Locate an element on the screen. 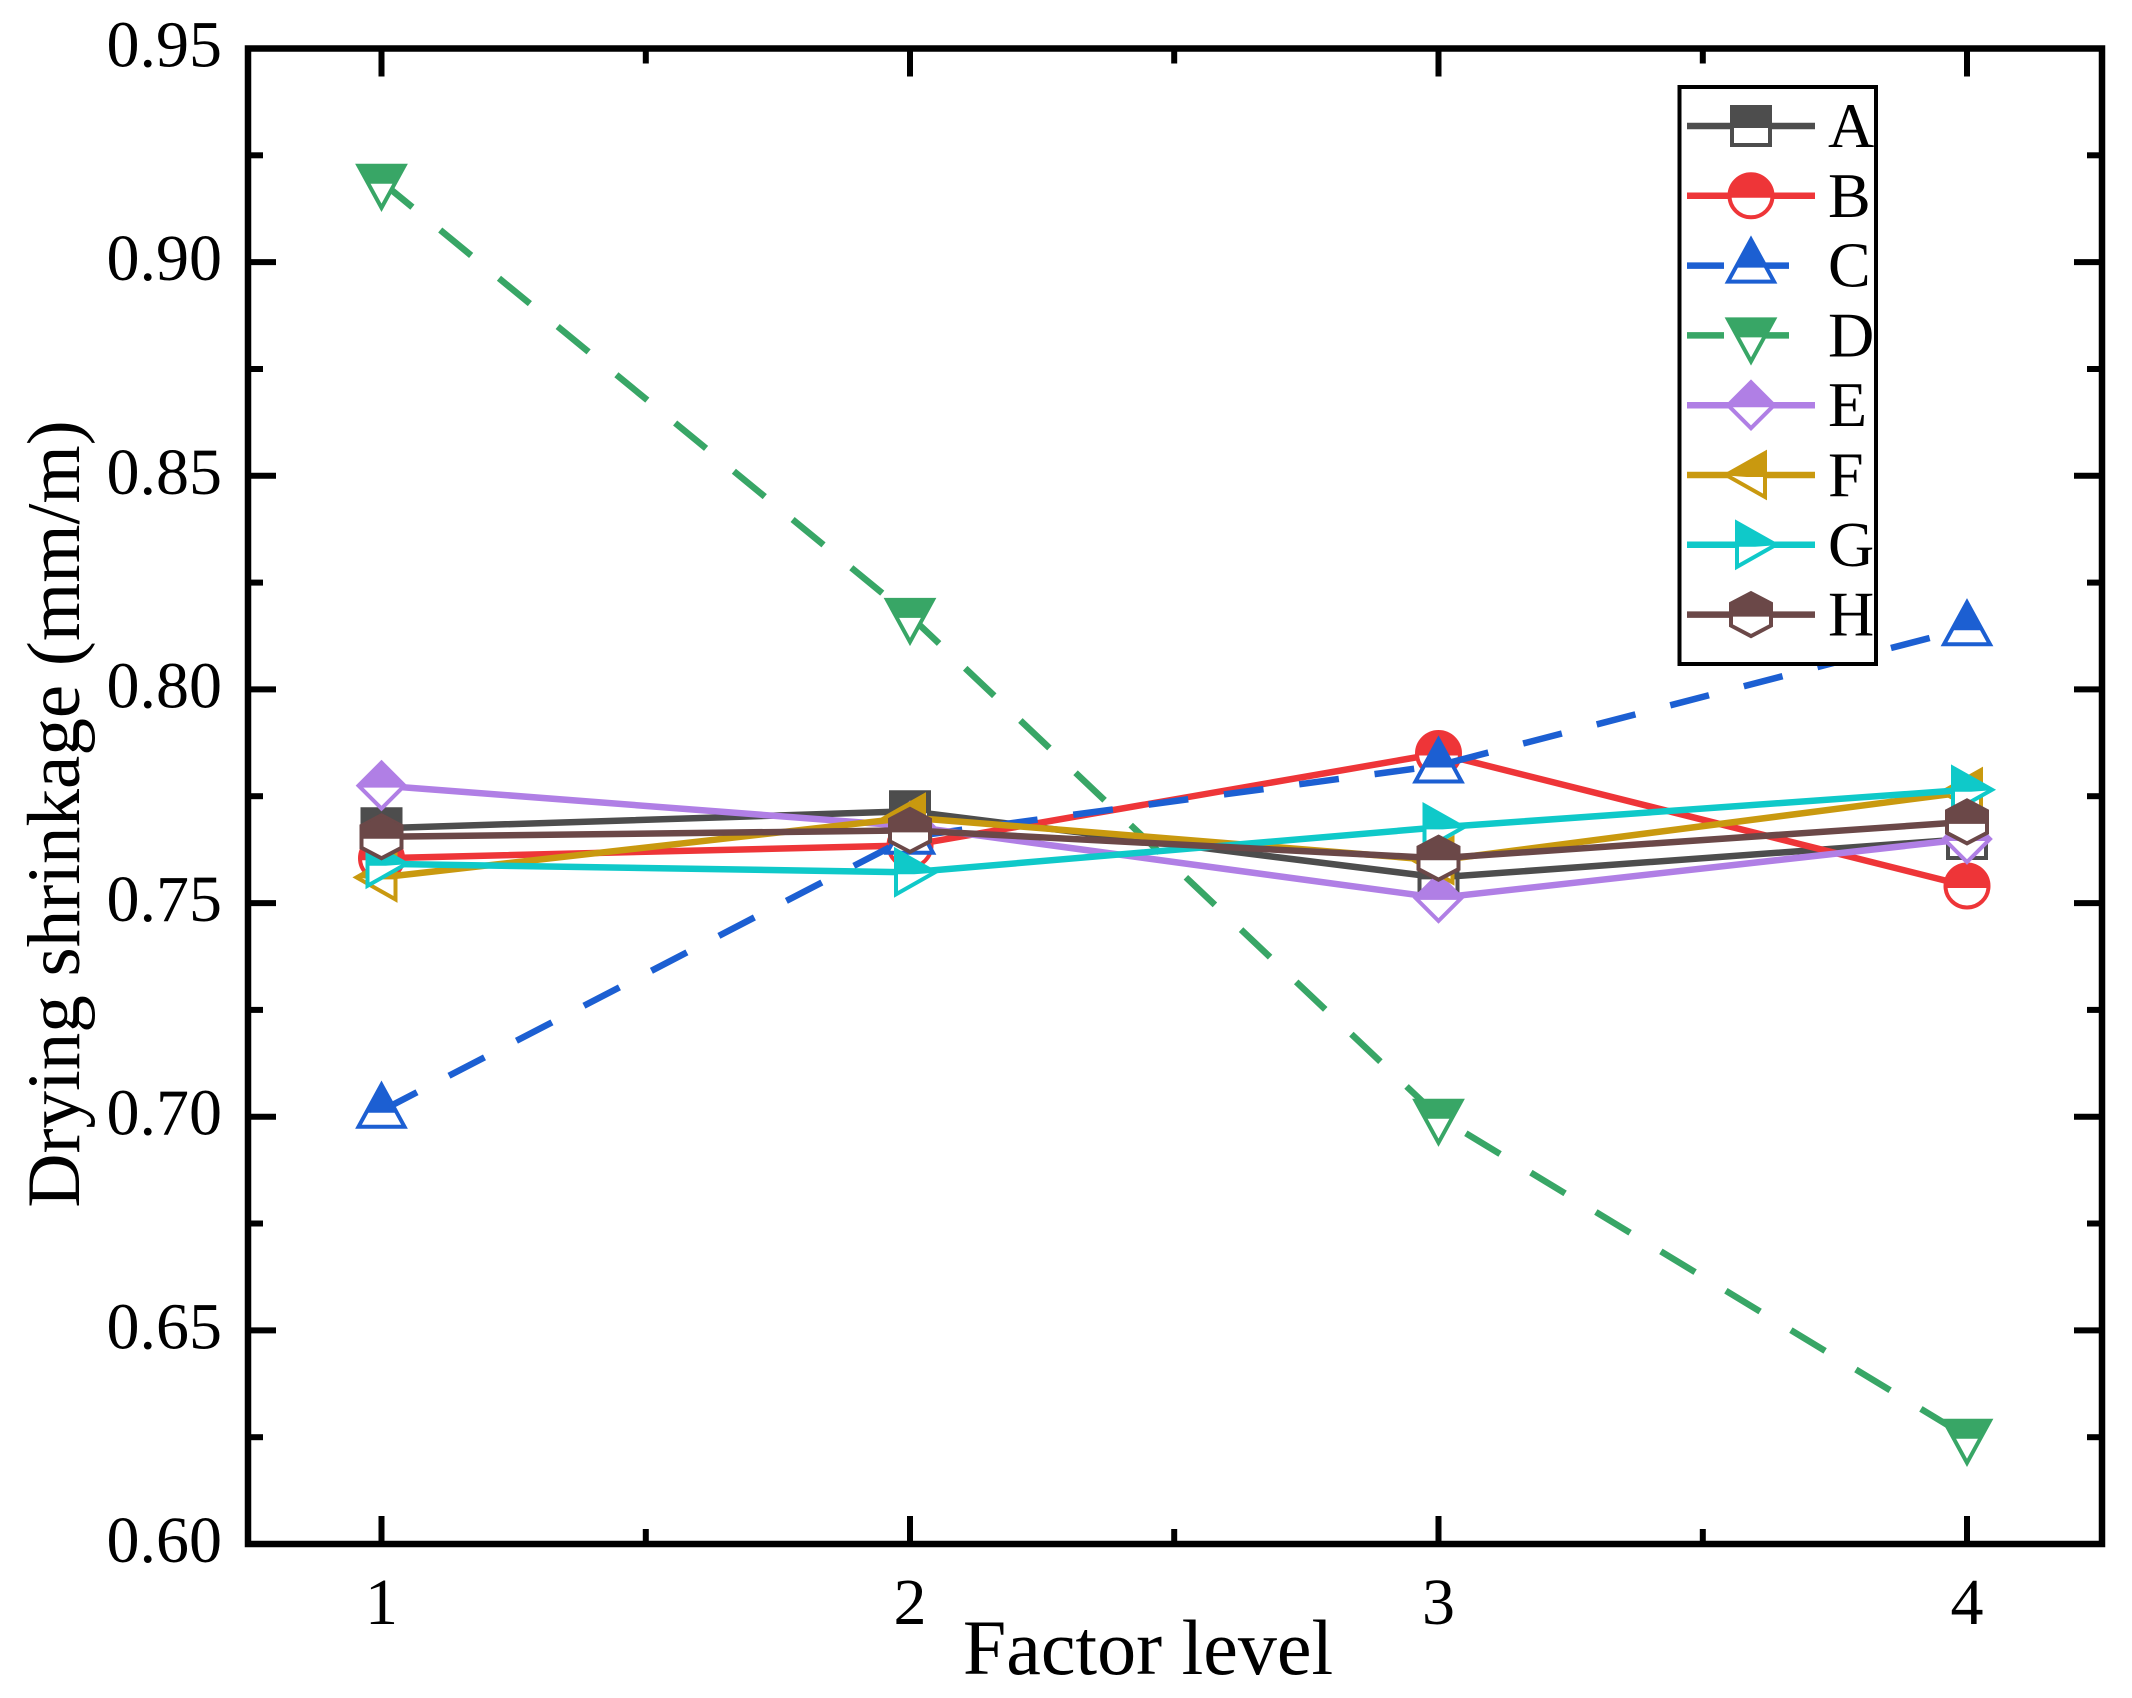  svg-text: 0.80 is located at coordinates (165, 685).